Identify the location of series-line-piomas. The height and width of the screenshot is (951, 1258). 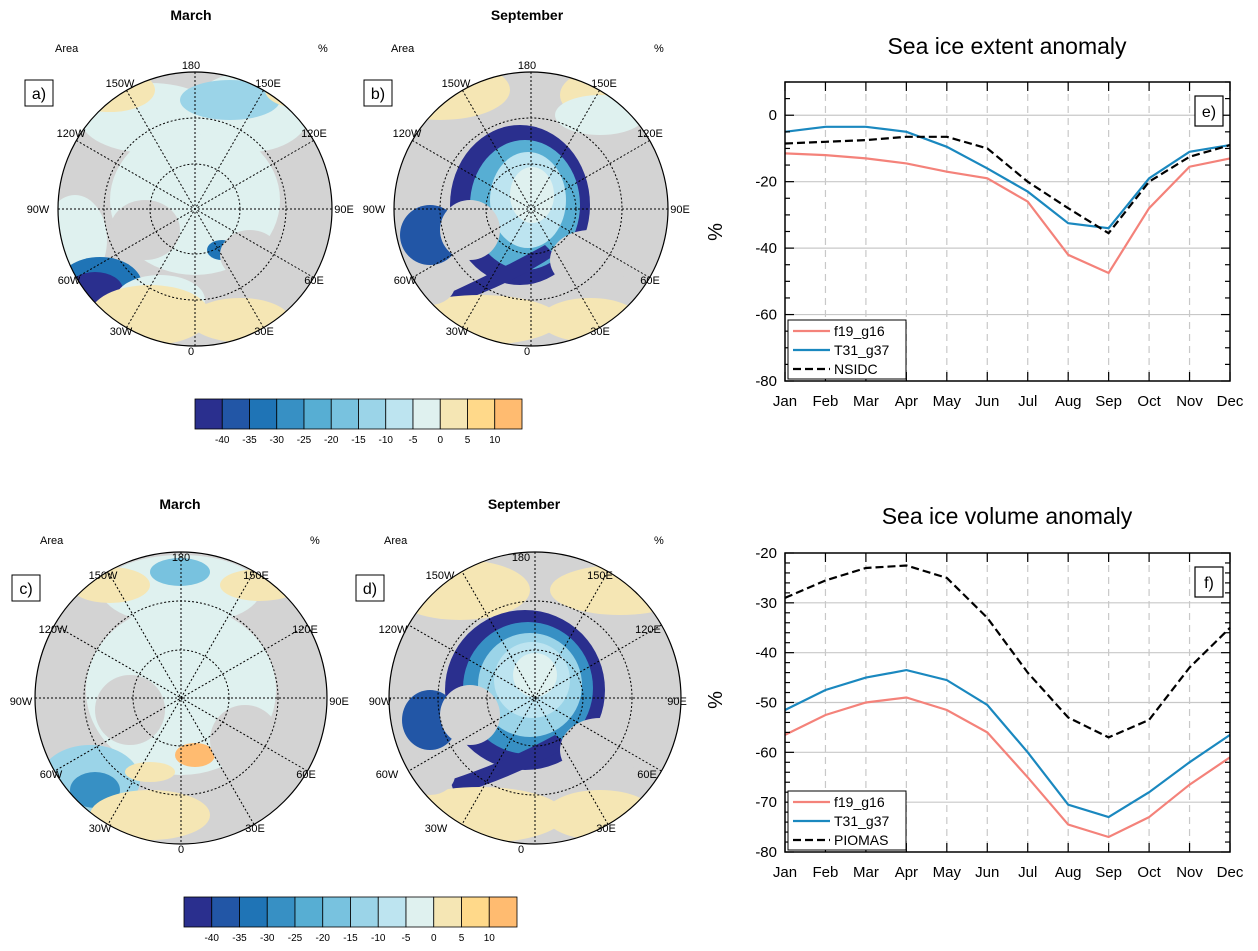
(1007, 651).